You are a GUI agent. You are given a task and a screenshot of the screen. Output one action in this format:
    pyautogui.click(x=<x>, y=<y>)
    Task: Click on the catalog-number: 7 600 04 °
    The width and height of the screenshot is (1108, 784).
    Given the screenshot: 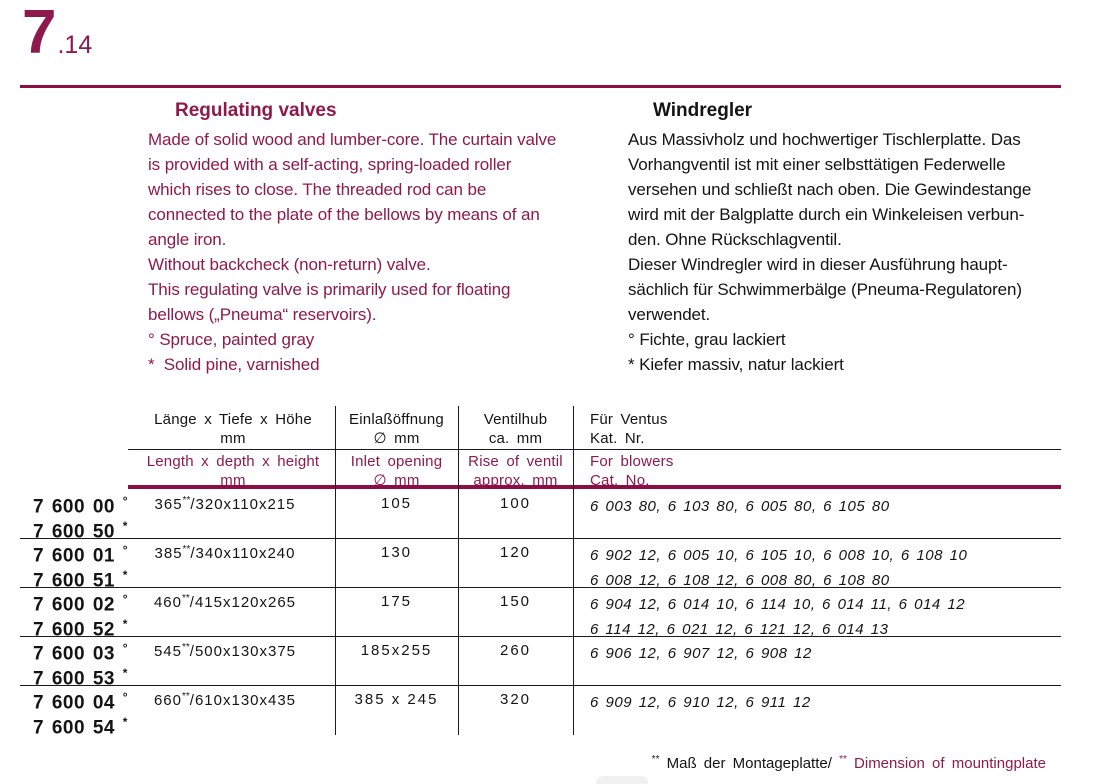 What is the action you would take?
    pyautogui.click(x=80, y=702)
    